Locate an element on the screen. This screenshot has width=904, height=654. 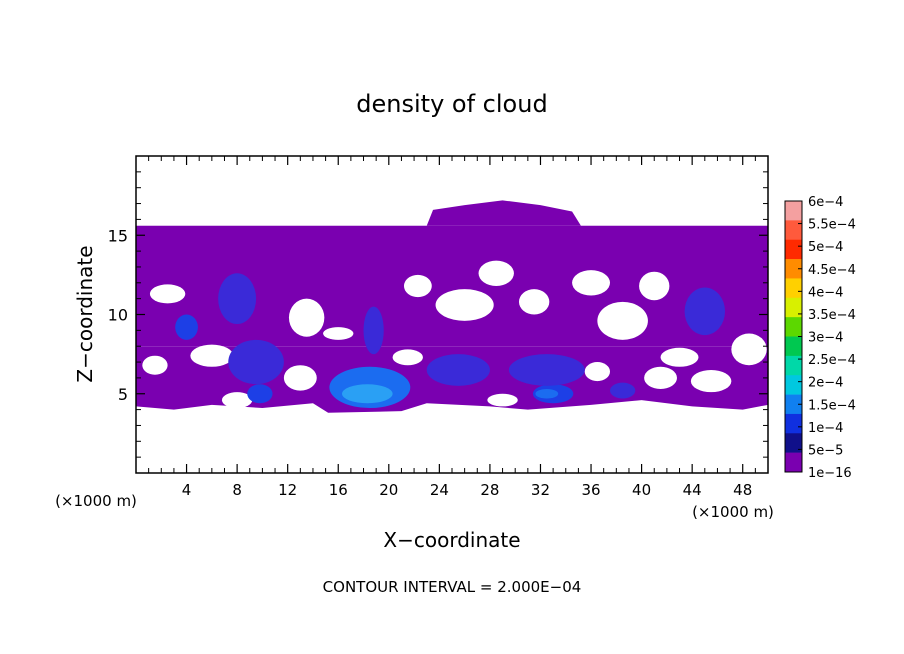
cloud-top-bump is located at coordinates (503, 213).